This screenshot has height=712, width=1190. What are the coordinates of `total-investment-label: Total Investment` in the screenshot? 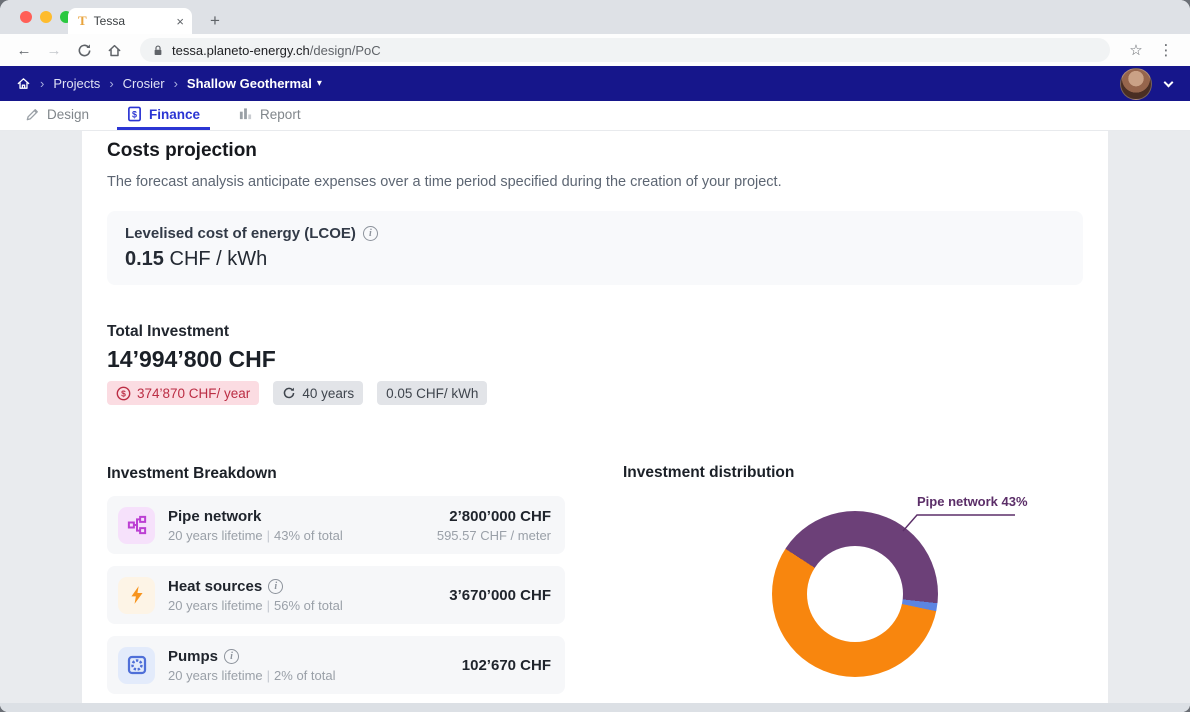 It's located at (168, 331).